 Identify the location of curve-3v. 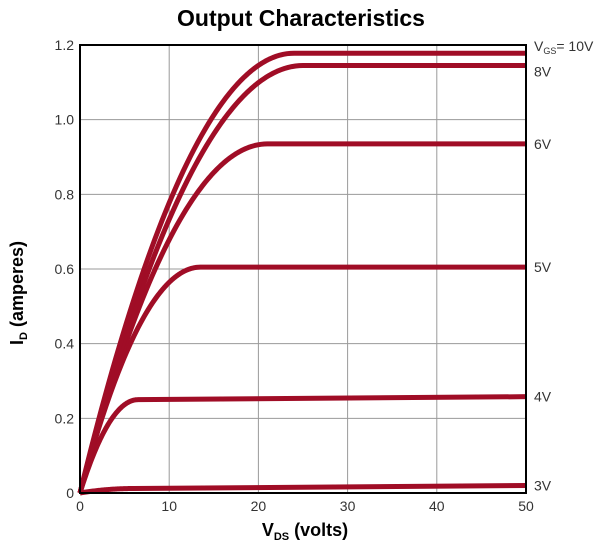
(302, 489).